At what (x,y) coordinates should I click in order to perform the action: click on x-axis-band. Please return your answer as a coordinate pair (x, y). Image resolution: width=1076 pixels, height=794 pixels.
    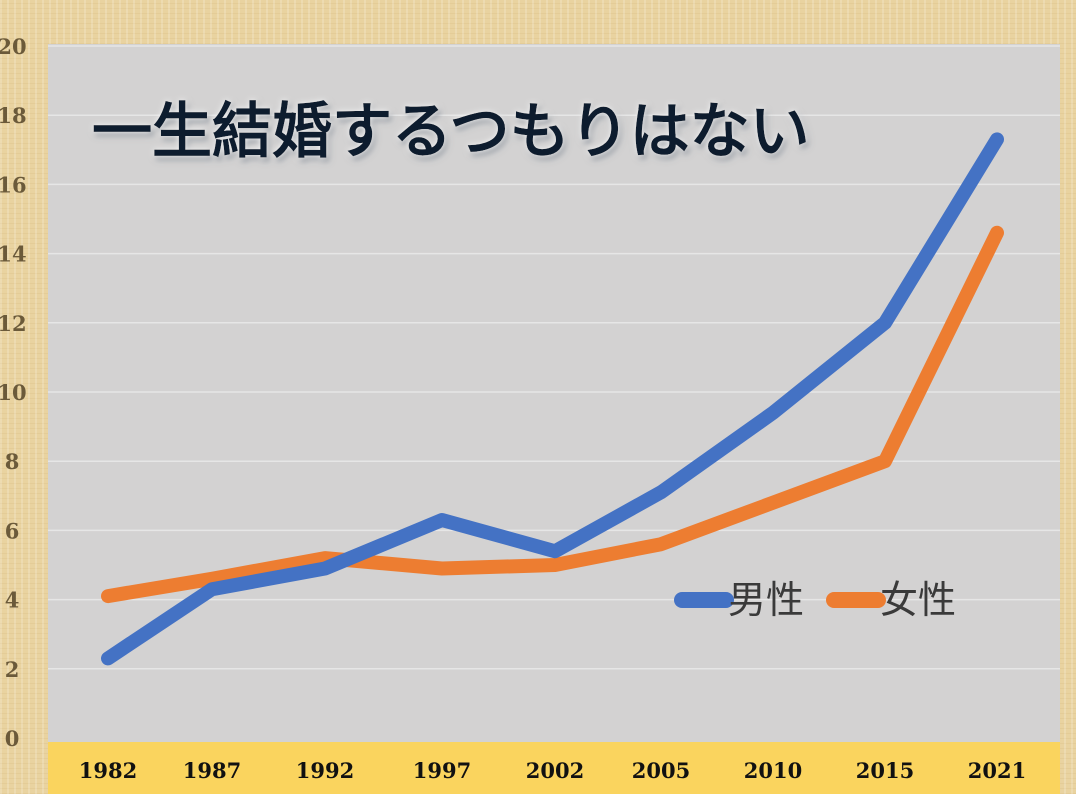
    Looking at the image, I should click on (554, 768).